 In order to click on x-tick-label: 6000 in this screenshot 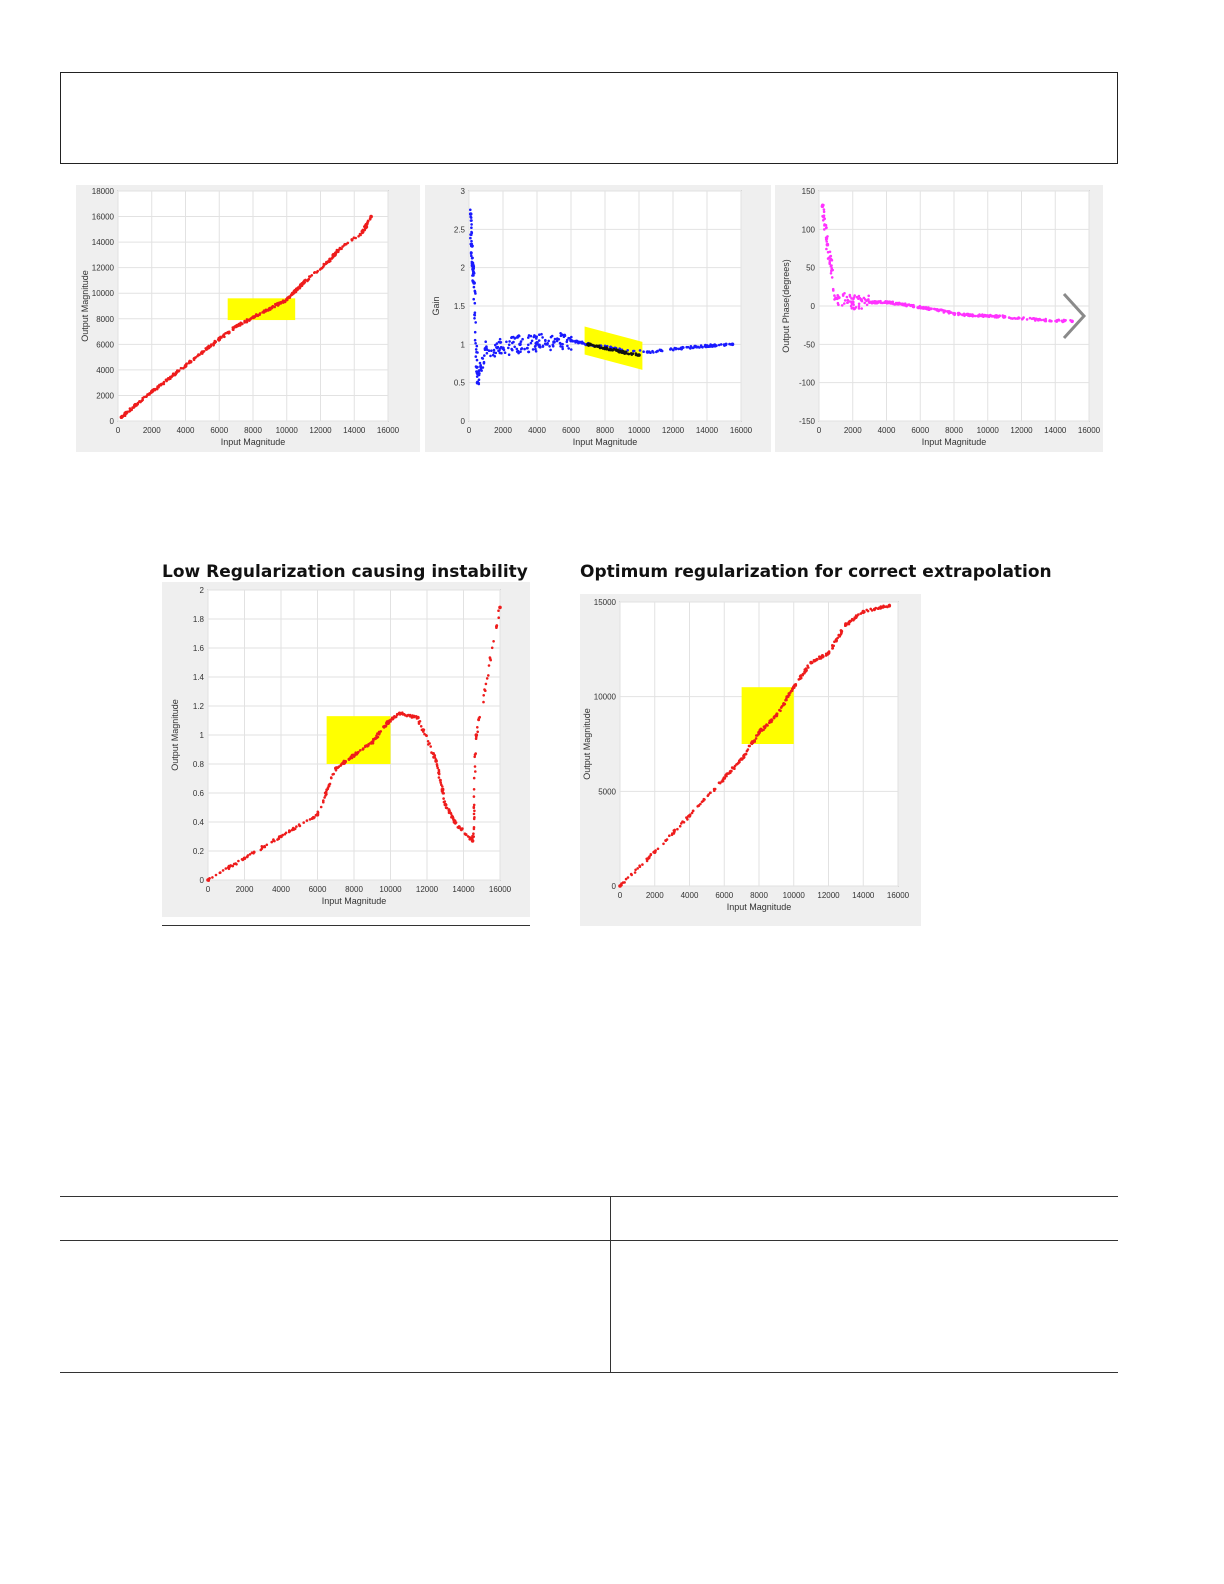, I will do `click(920, 430)`.